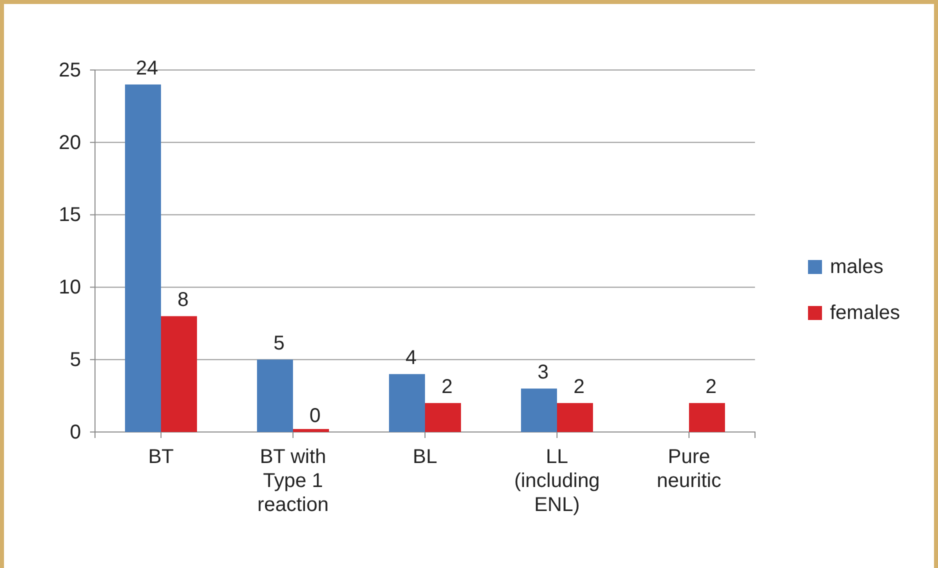 The width and height of the screenshot is (938, 568). Describe the element at coordinates (857, 267) in the screenshot. I see `legend-label: males` at that location.